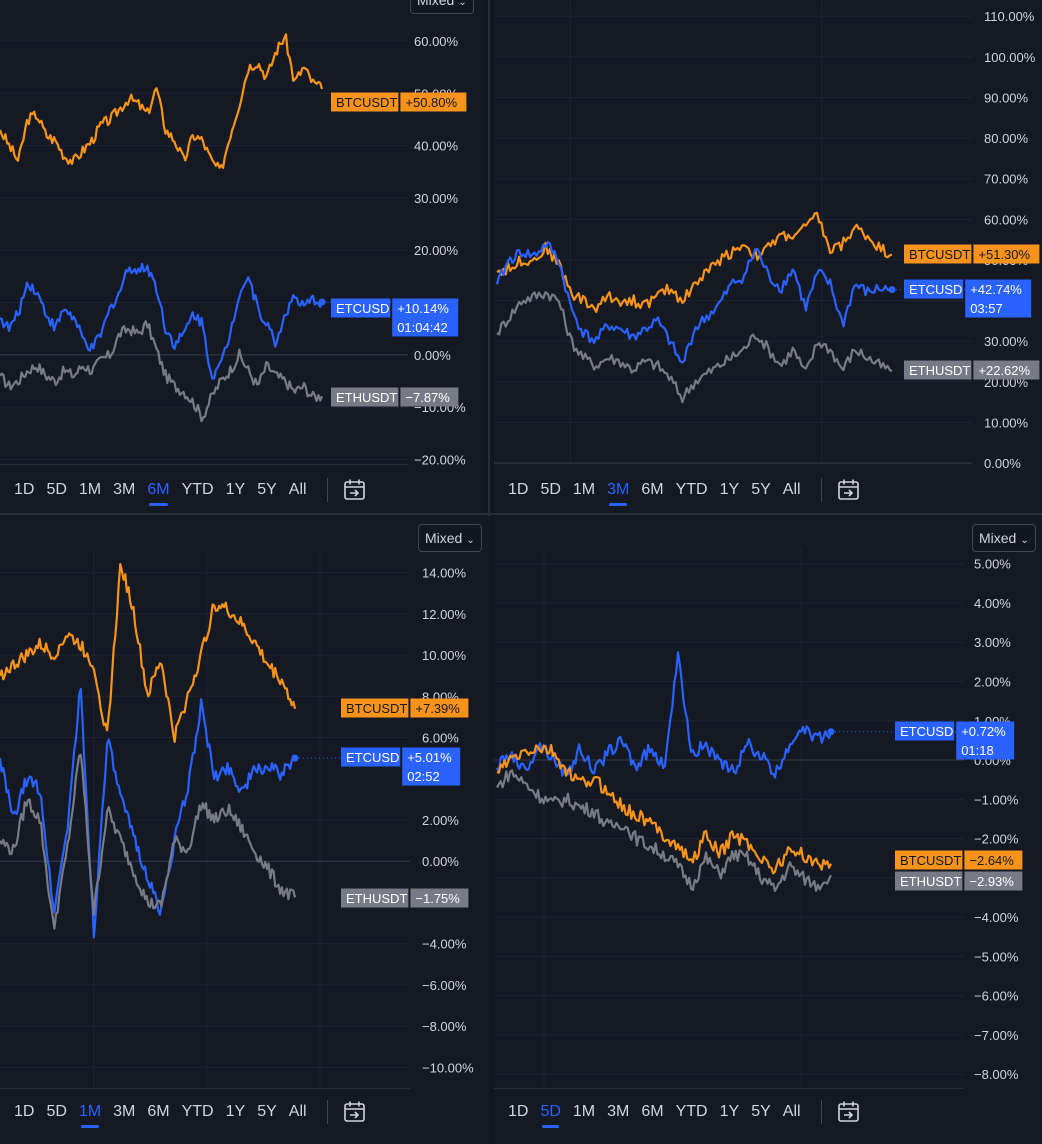 Image resolution: width=1042 pixels, height=1144 pixels. I want to click on calendar-goto-icon, so click(354, 489).